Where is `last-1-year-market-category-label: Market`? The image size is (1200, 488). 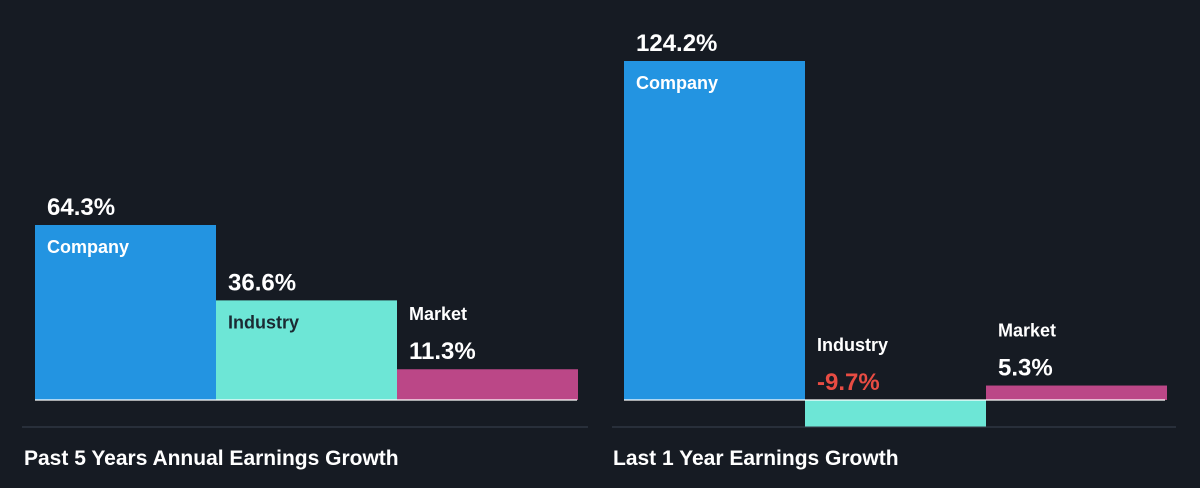 last-1-year-market-category-label: Market is located at coordinates (1027, 331).